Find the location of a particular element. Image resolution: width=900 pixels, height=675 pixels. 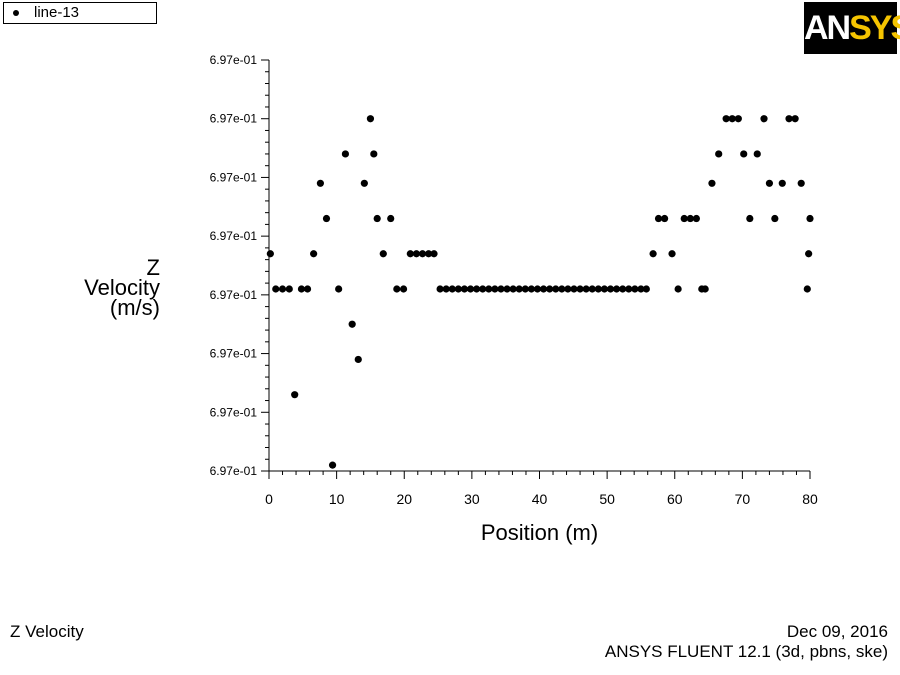

x-tick-label: 40 is located at coordinates (540, 499).